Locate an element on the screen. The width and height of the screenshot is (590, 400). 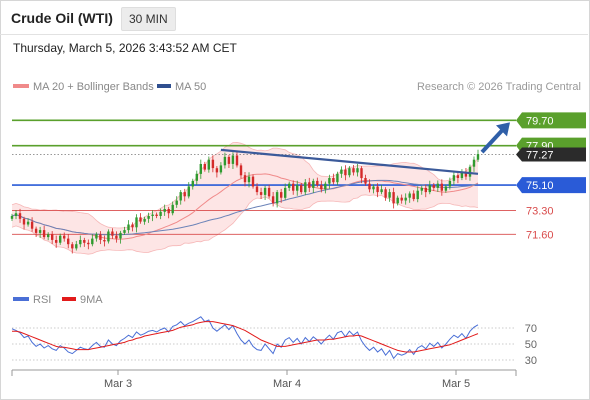
rsi-tick-label: 50 is located at coordinates (531, 345).